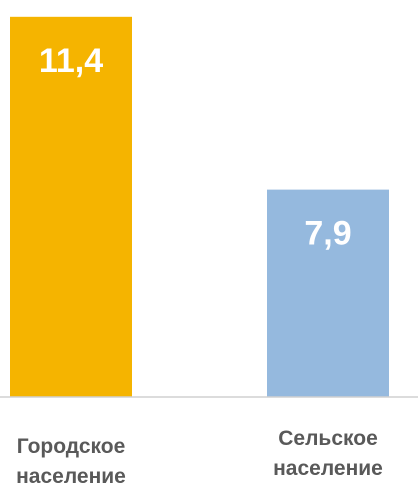 Image resolution: width=418 pixels, height=496 pixels. What do you see at coordinates (327, 234) in the screenshot?
I see `data-label: 7,9` at bounding box center [327, 234].